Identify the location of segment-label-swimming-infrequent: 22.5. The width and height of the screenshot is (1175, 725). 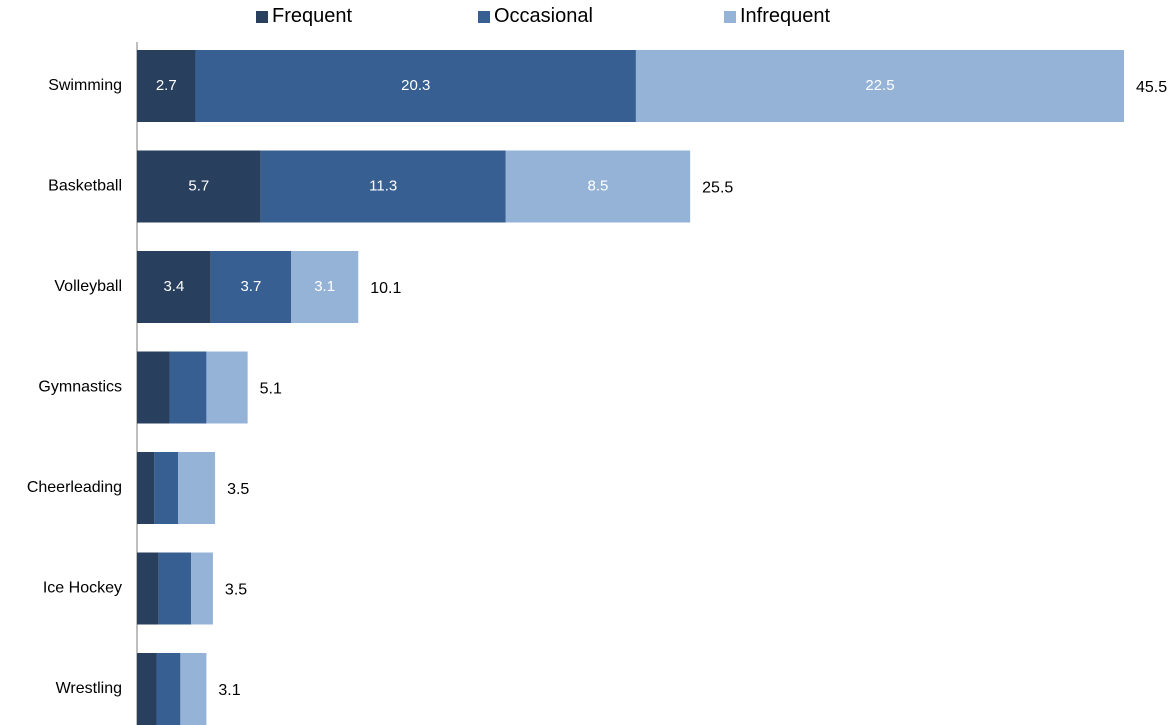
(879, 85).